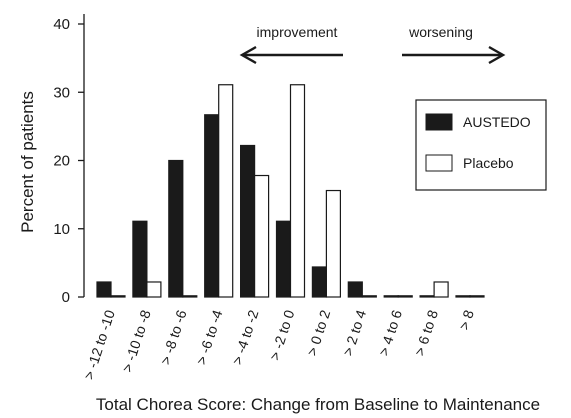  Describe the element at coordinates (281, 335) in the screenshot. I see `x-category-label: > -2 to 0` at that location.